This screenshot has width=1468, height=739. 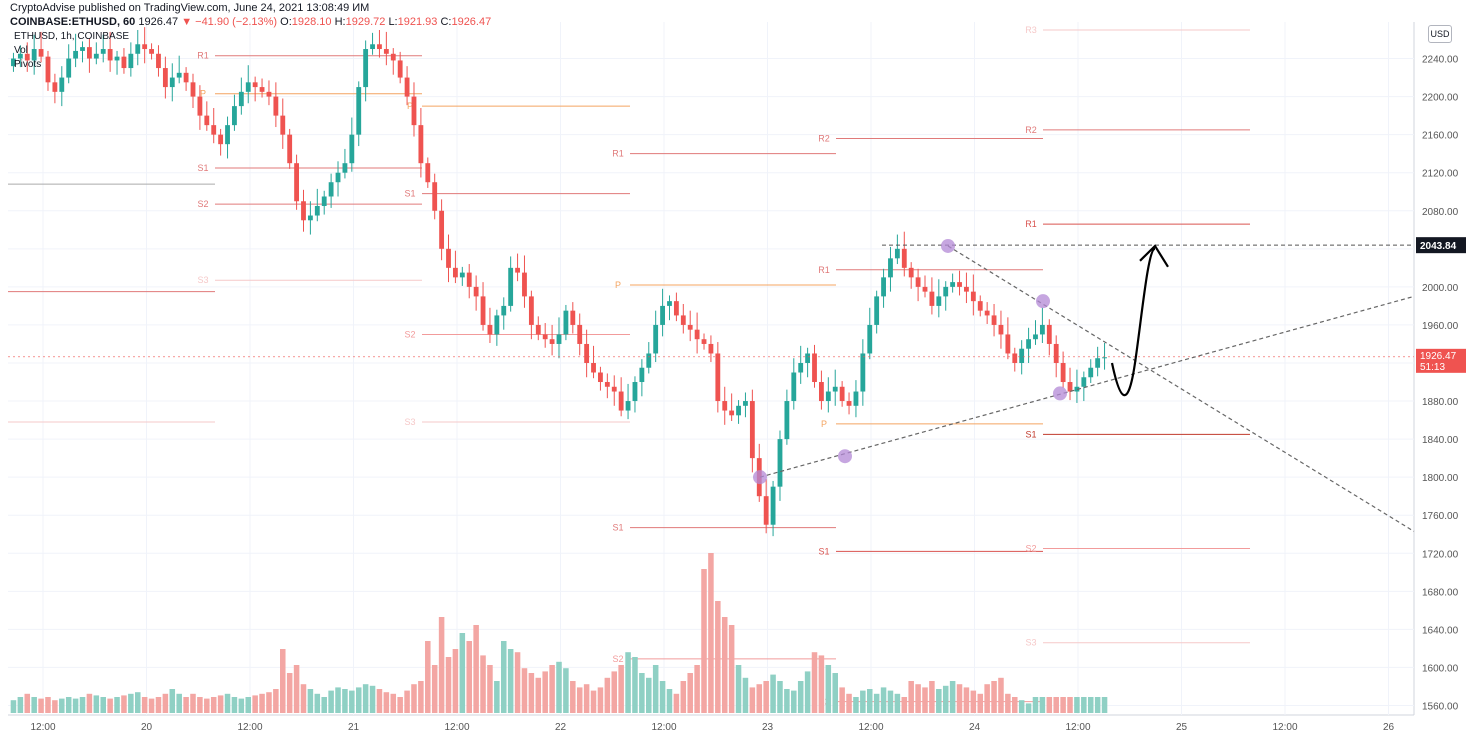 What do you see at coordinates (1440, 402) in the screenshot?
I see `y-tick-label: 1880.00` at bounding box center [1440, 402].